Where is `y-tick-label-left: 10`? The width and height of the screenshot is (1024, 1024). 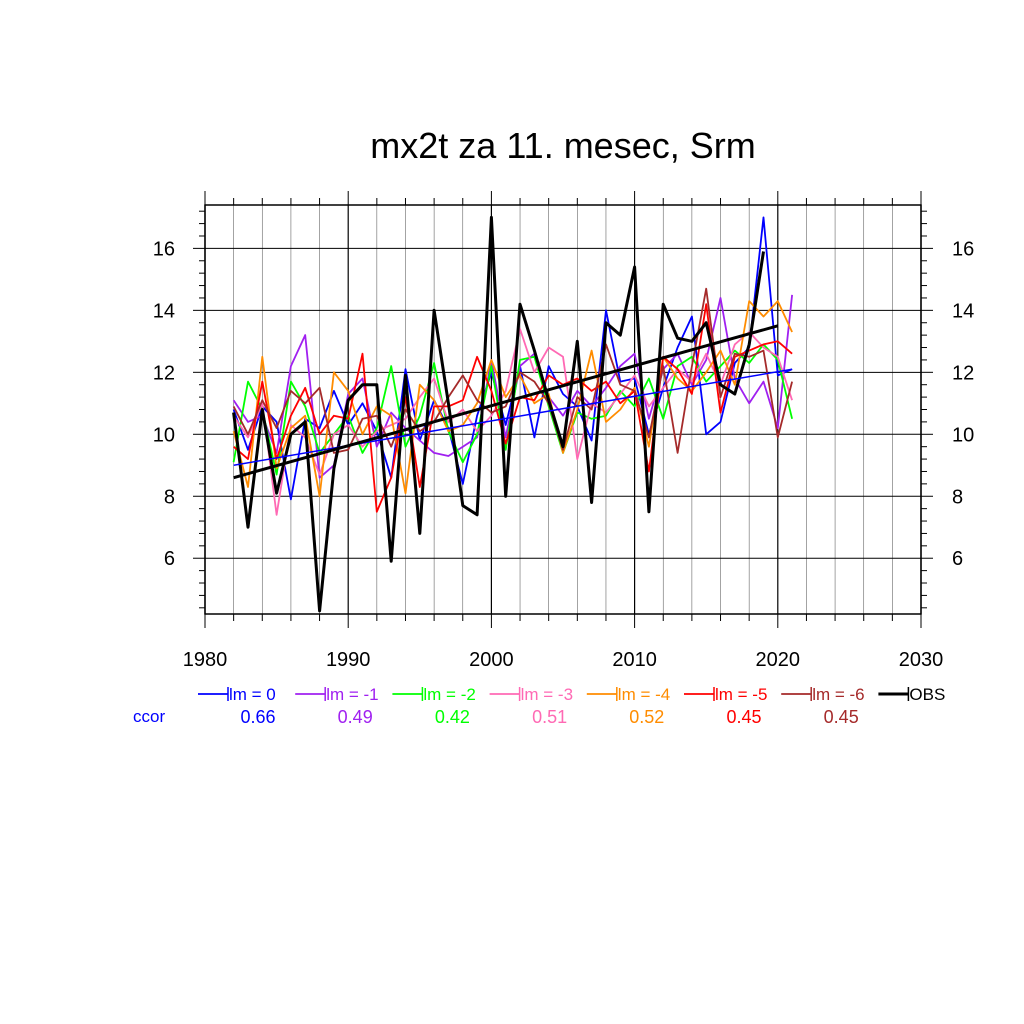 y-tick-label-left: 10 is located at coordinates (164, 435).